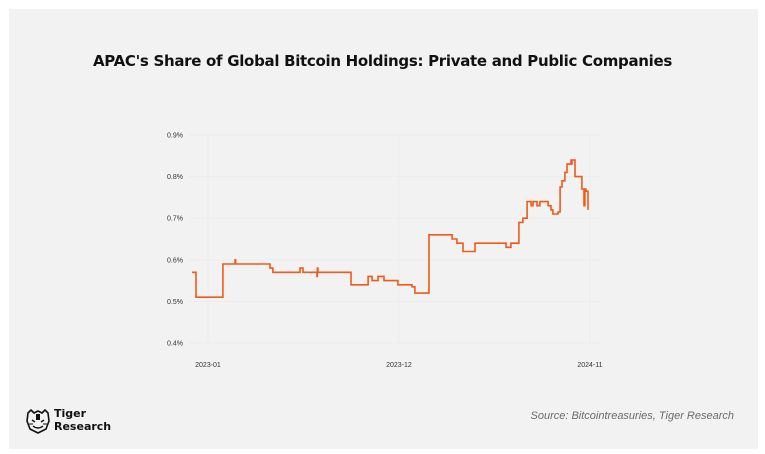 The image size is (765, 454). I want to click on x-tick-label: 2023-12, so click(399, 365).